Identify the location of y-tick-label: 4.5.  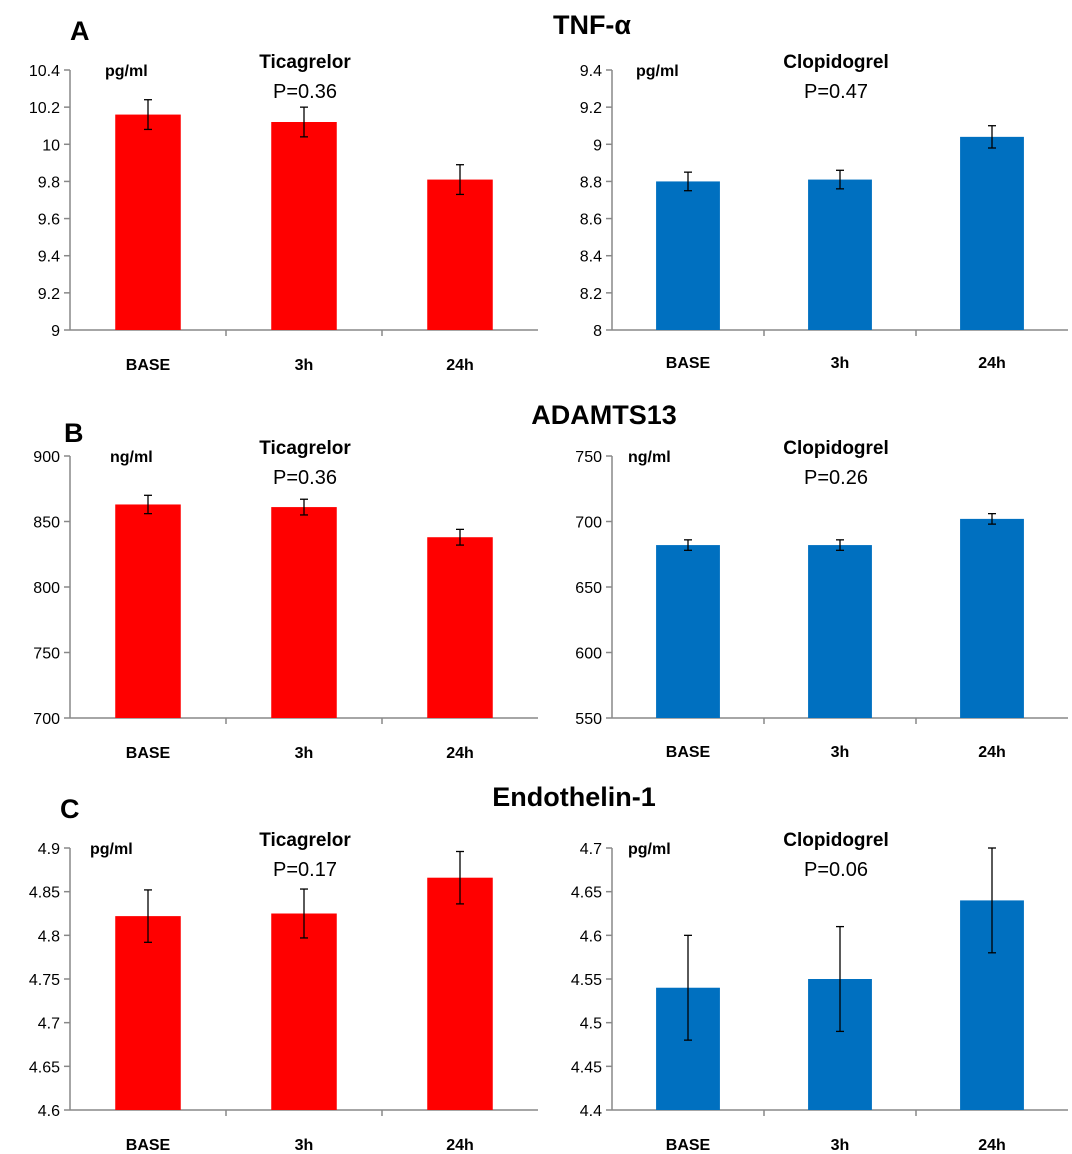
(591, 1024).